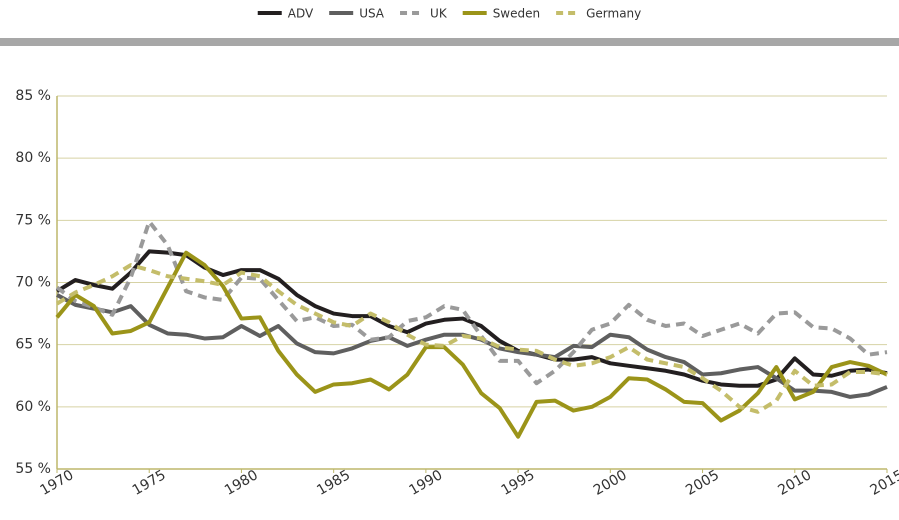 This screenshot has height=520, width=899. Describe the element at coordinates (883, 483) in the screenshot. I see `x-tick-label: 2015` at that location.